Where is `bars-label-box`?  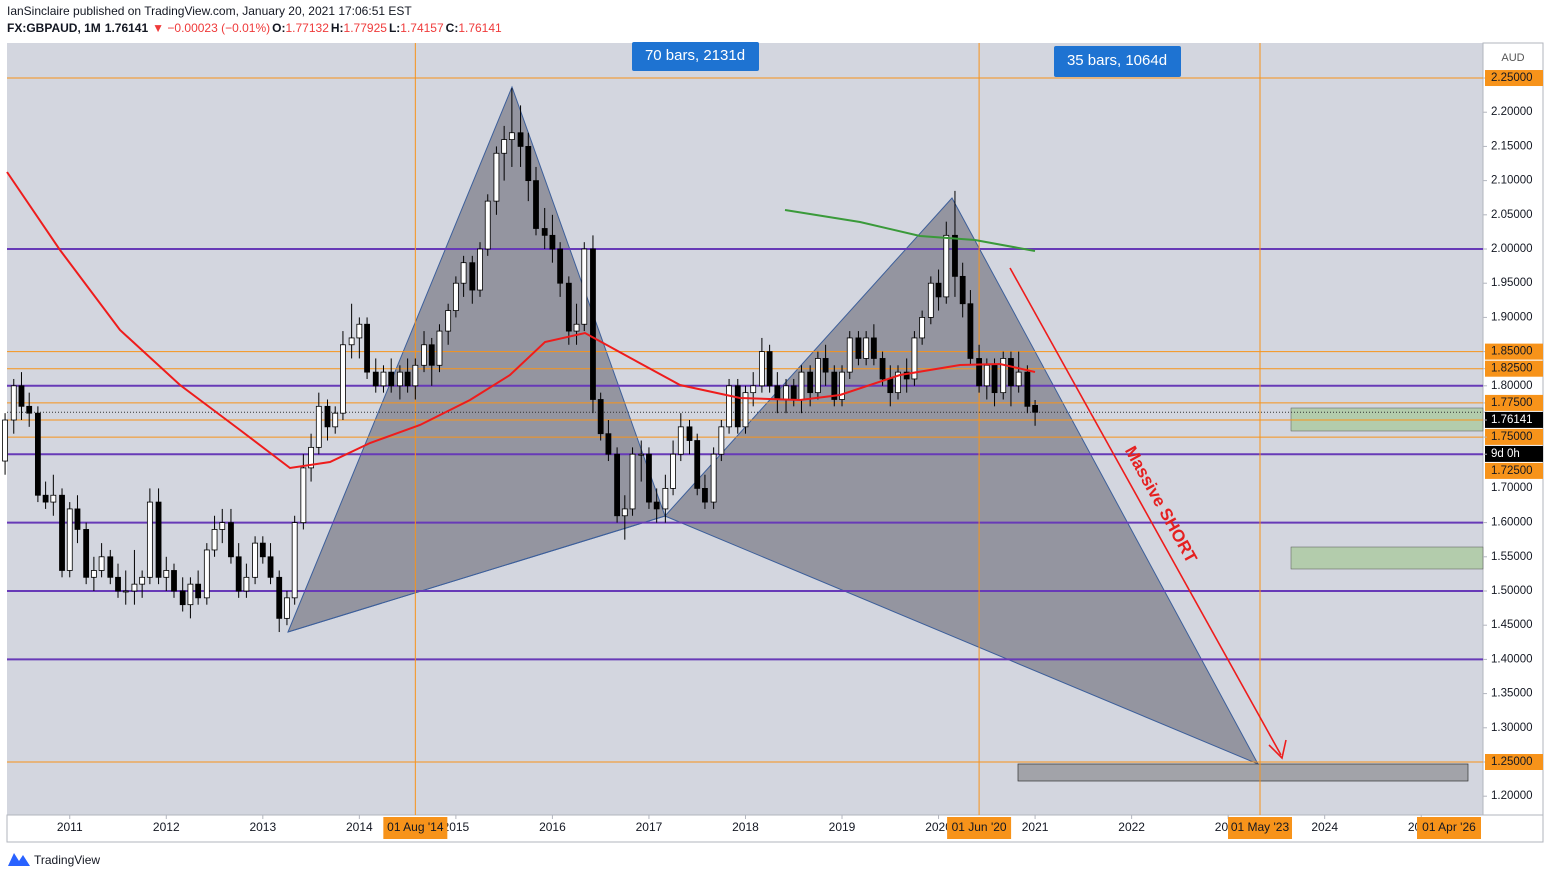
bars-label-box is located at coordinates (1117, 61).